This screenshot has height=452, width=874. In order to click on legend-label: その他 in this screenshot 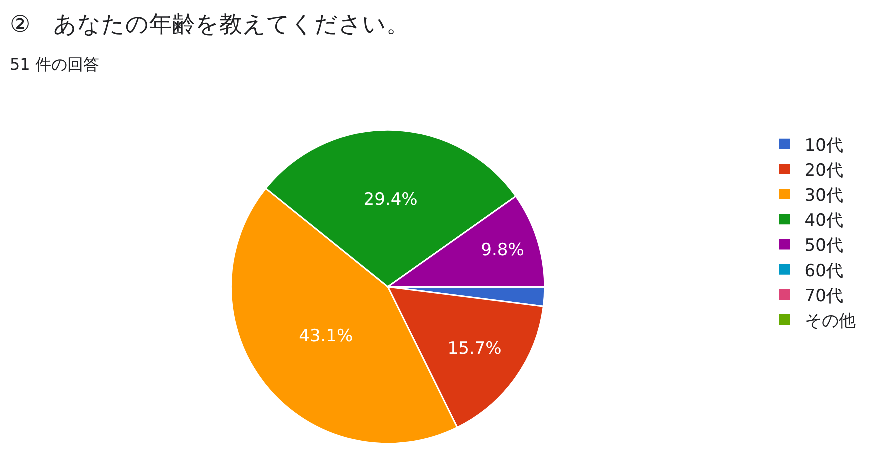, I will do `click(830, 321)`.